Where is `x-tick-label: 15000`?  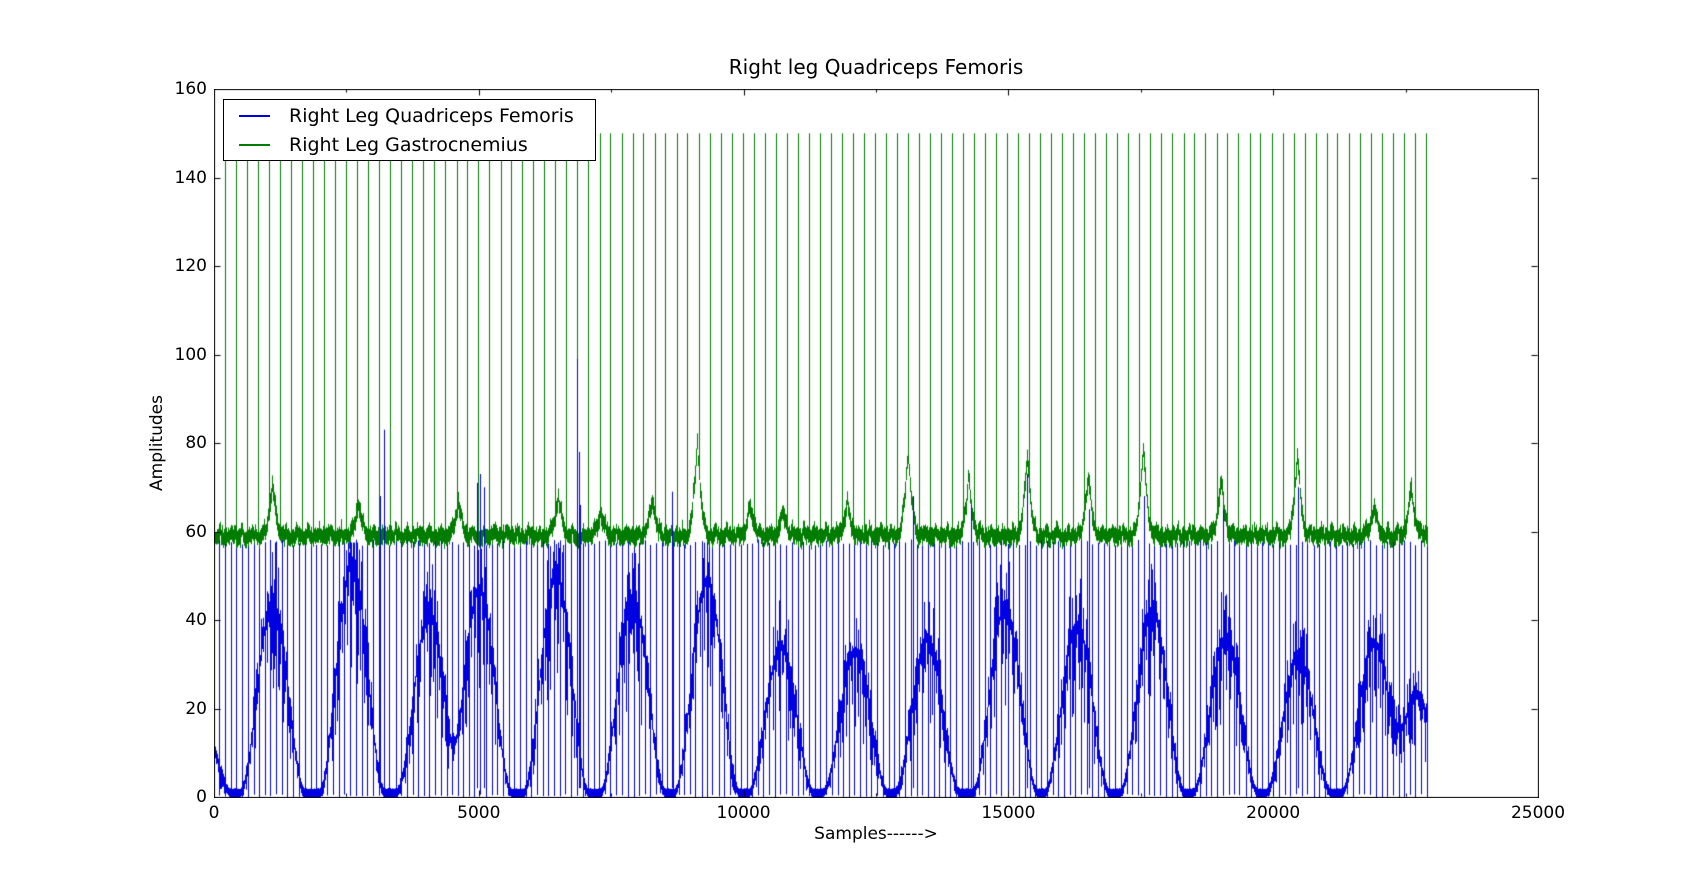 x-tick-label: 15000 is located at coordinates (1008, 813).